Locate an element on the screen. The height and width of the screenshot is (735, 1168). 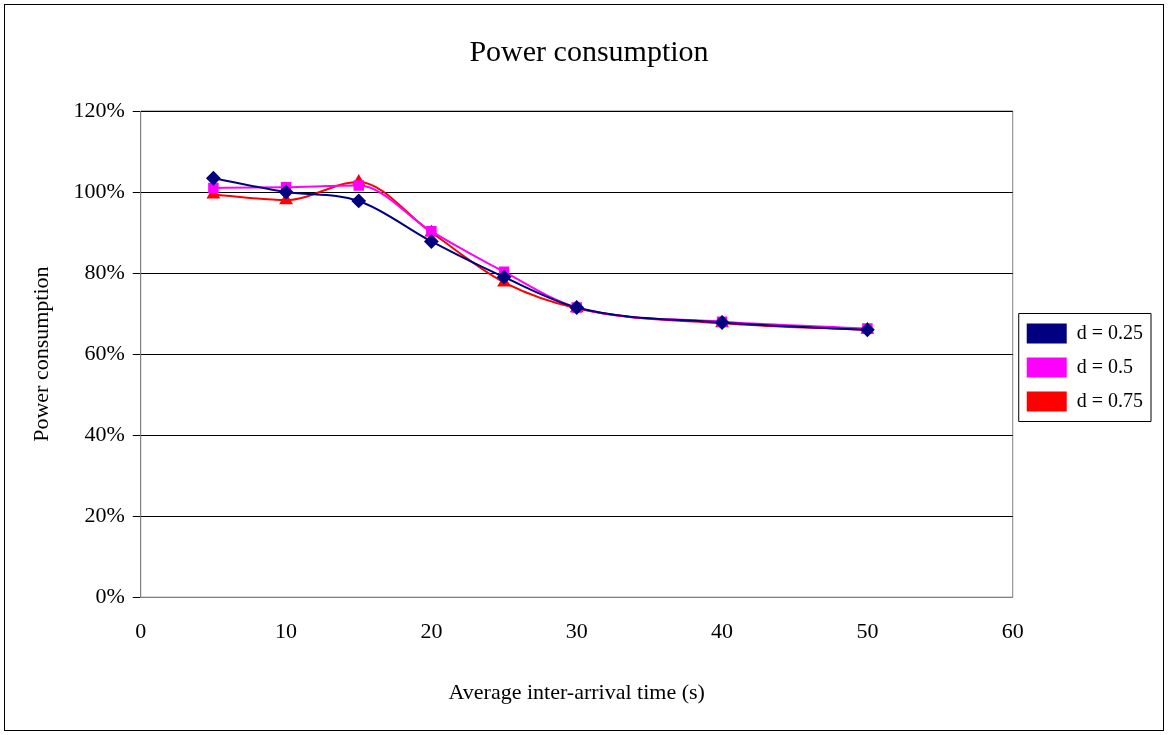
x-tick-label: 50 is located at coordinates (867, 631).